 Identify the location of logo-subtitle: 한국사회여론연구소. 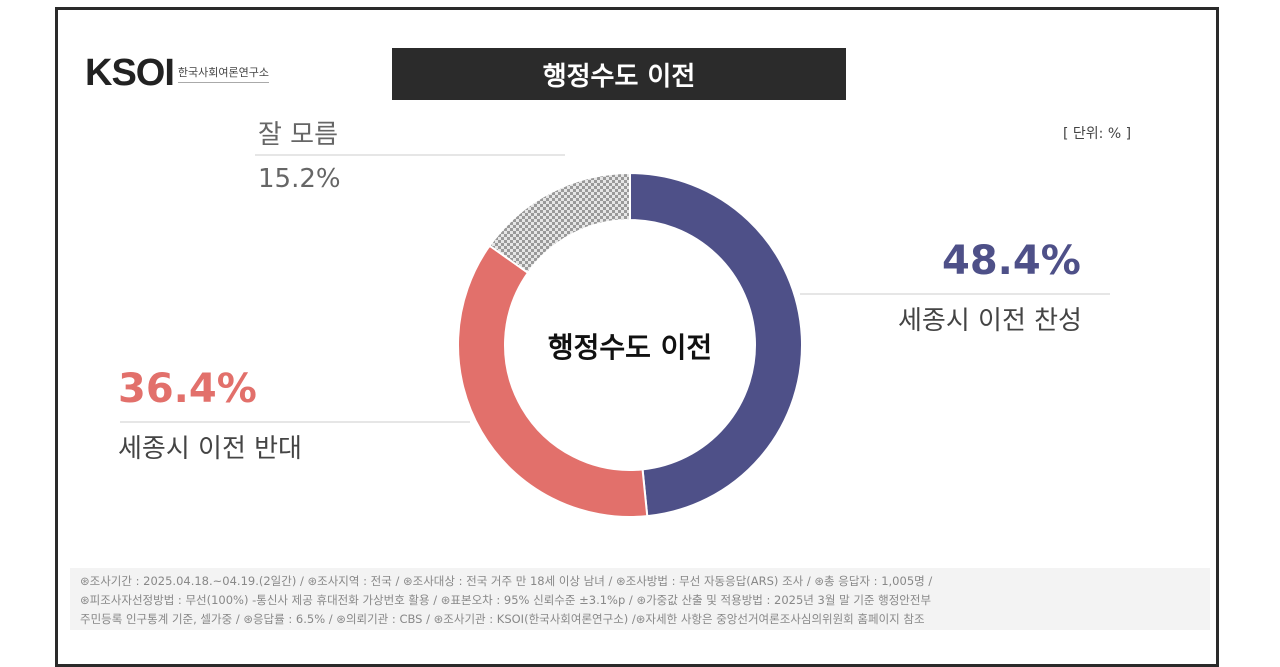
(223, 73).